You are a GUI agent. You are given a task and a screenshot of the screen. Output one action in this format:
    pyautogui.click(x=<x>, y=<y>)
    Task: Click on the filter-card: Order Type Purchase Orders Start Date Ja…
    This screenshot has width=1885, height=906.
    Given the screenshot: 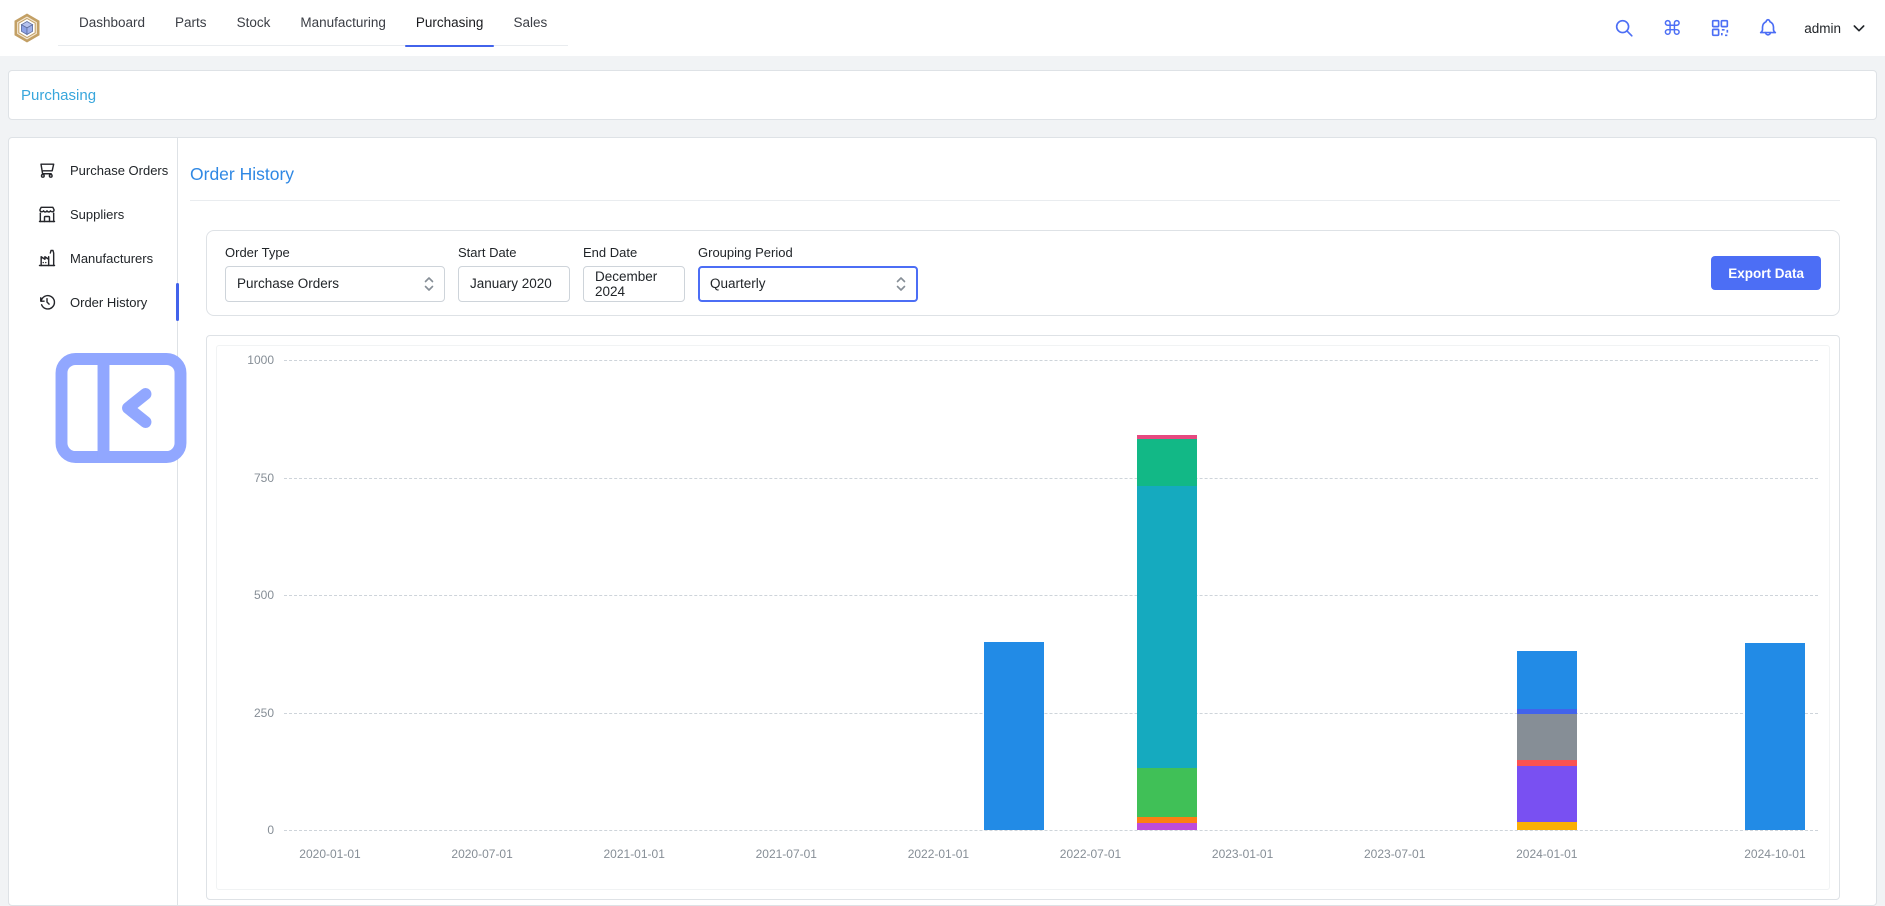 What is the action you would take?
    pyautogui.click(x=1023, y=273)
    